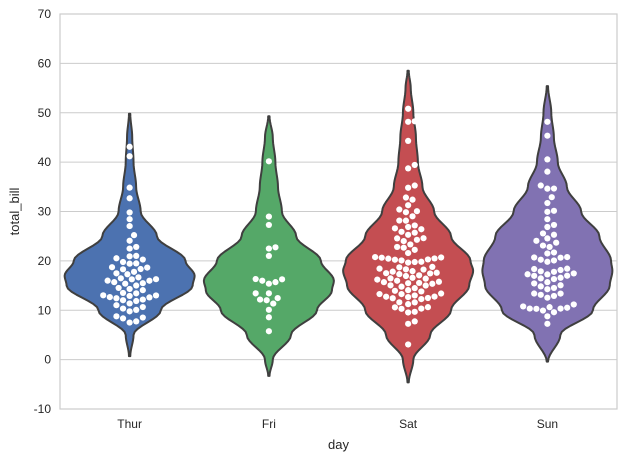 This screenshot has height=460, width=626. I want to click on y-tick-label: 40, so click(45, 162).